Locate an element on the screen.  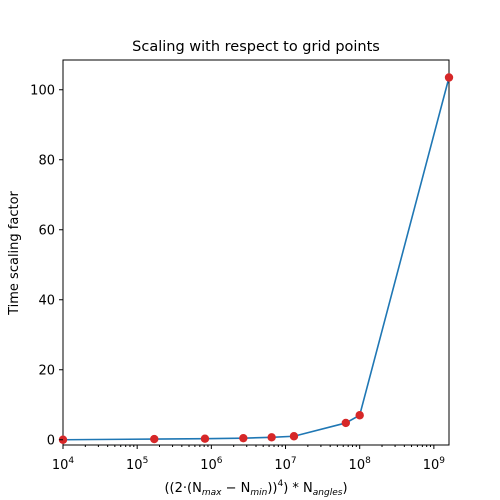
x-tick-label: 10⁸ is located at coordinates (360, 464).